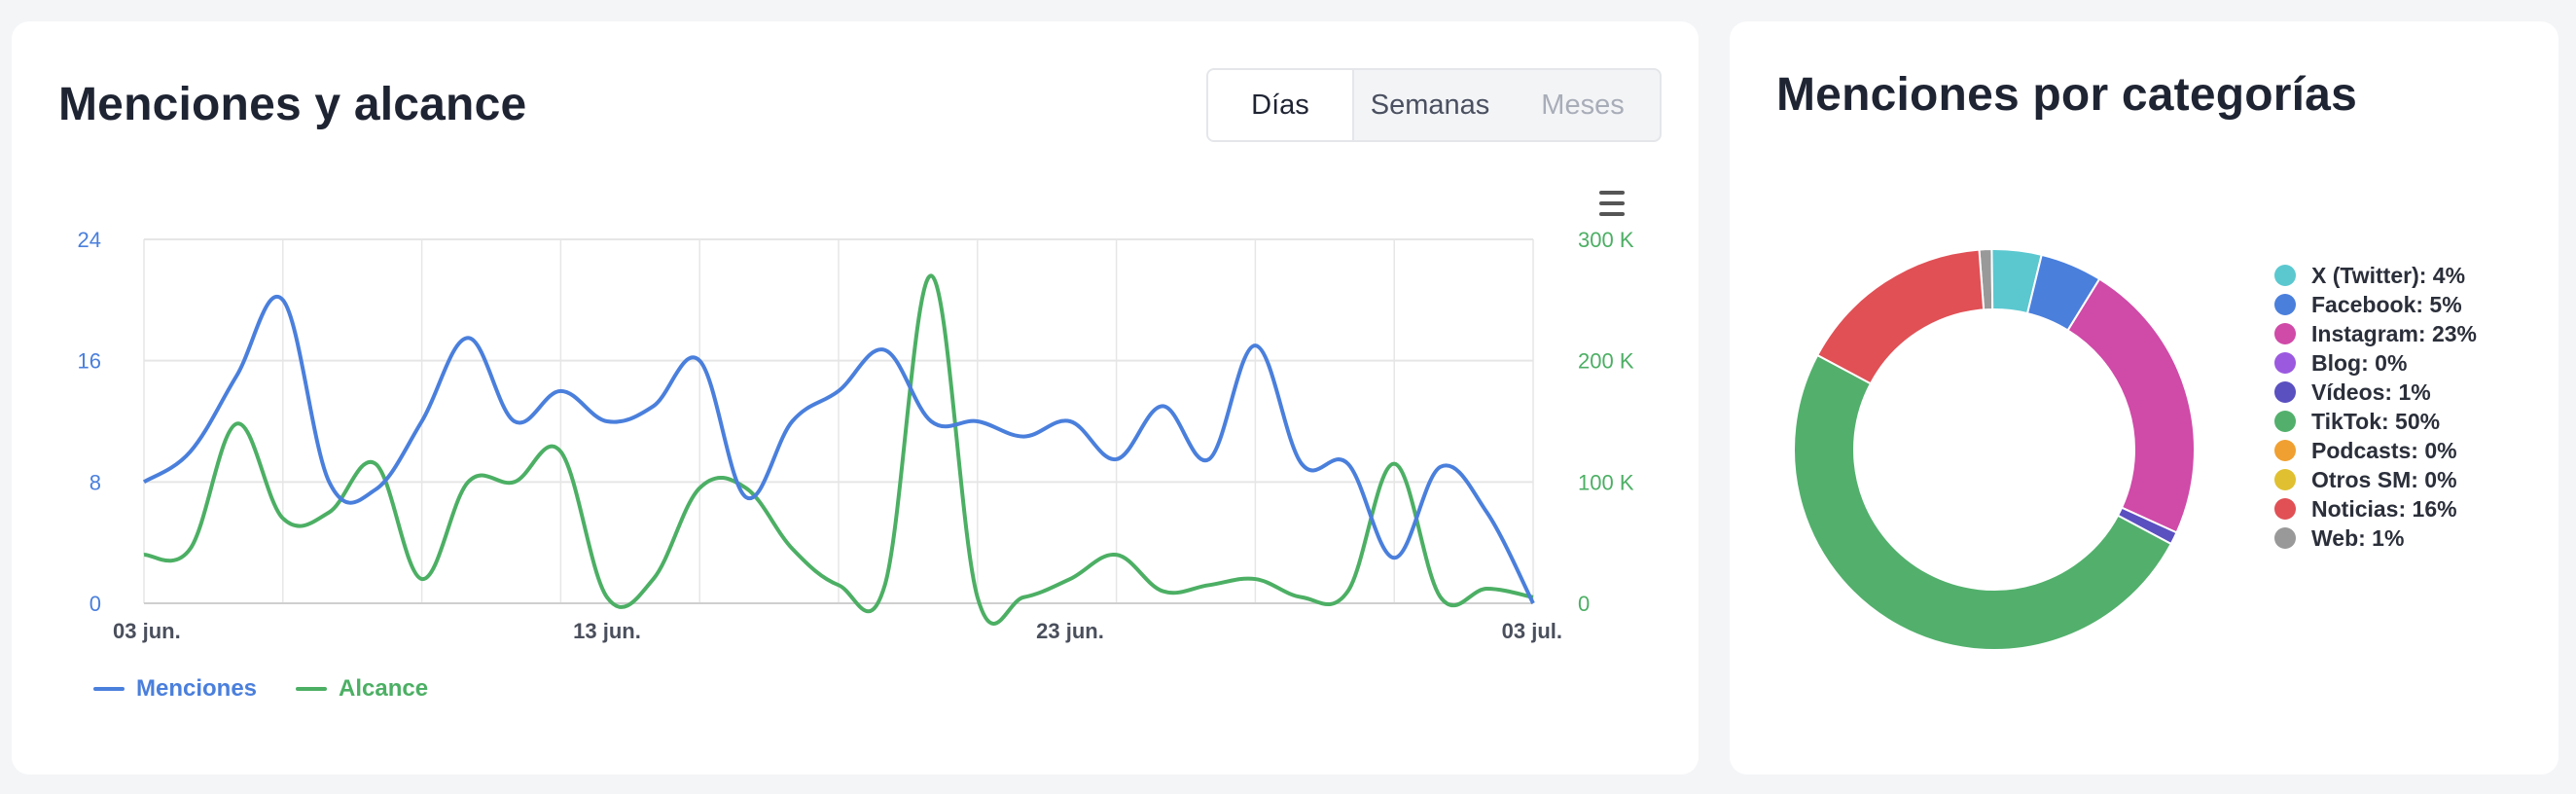 This screenshot has width=2576, height=794. Describe the element at coordinates (1430, 105) in the screenshot. I see `toggle-weeks-button: Semanas` at that location.